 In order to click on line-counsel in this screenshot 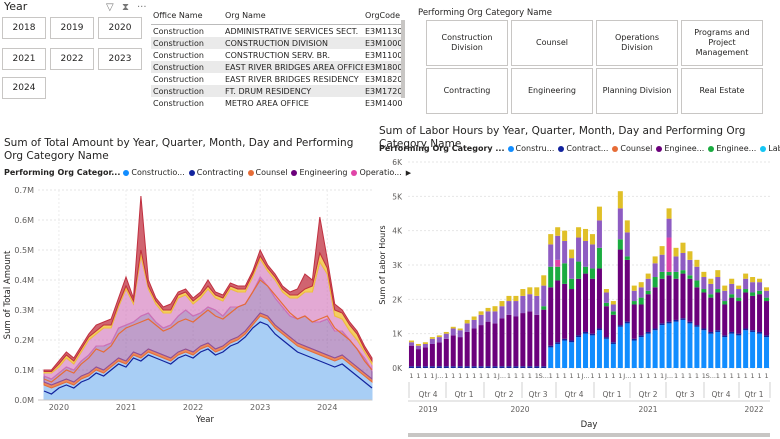, I will do `click(208, 331)`.